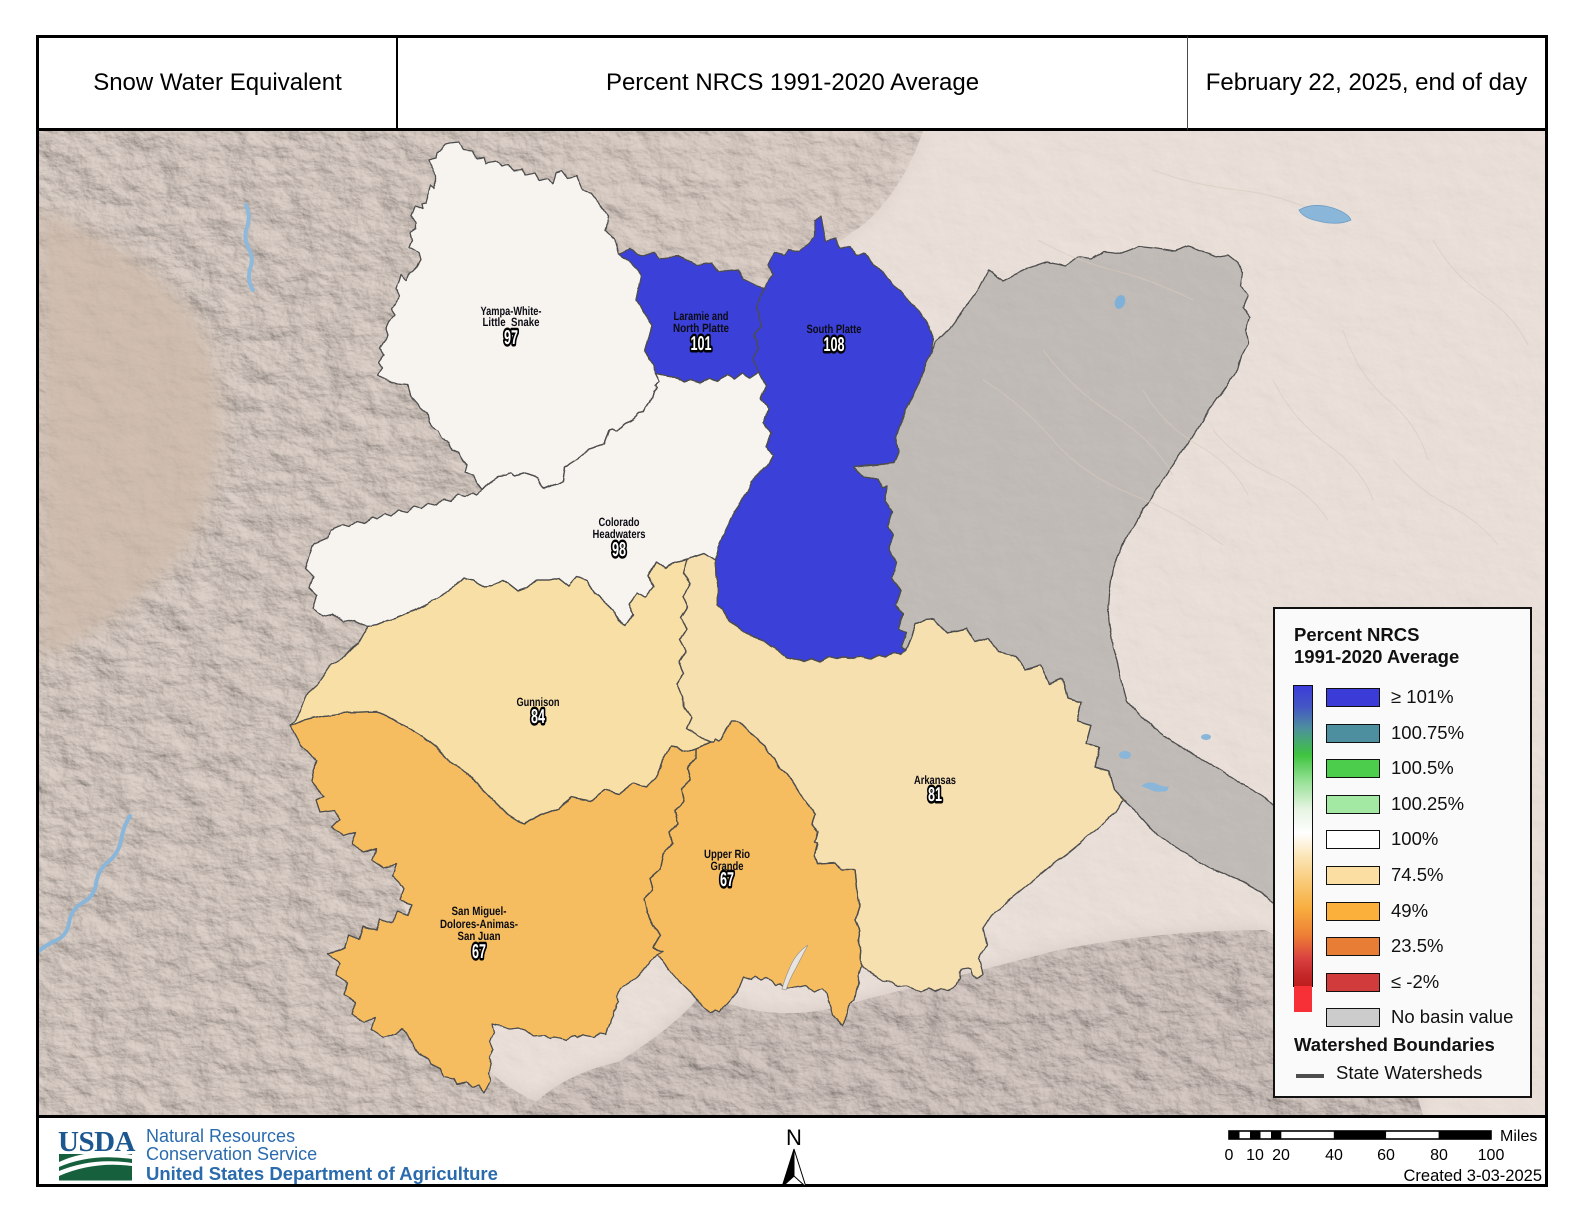  I want to click on svg-text: San Juan, so click(479, 936).